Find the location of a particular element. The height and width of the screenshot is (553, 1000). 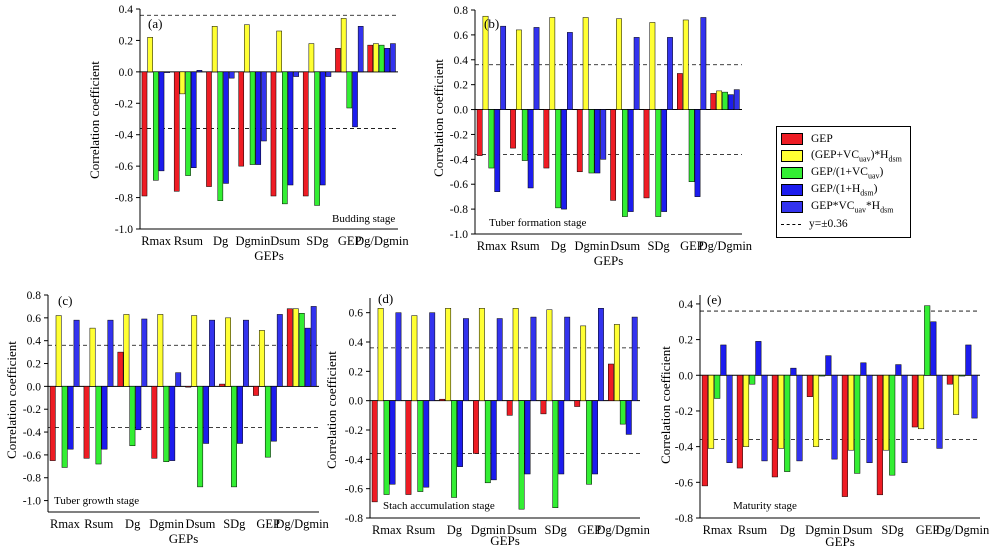

bar-GEP_1_VC-Dsum is located at coordinates (625, 163).